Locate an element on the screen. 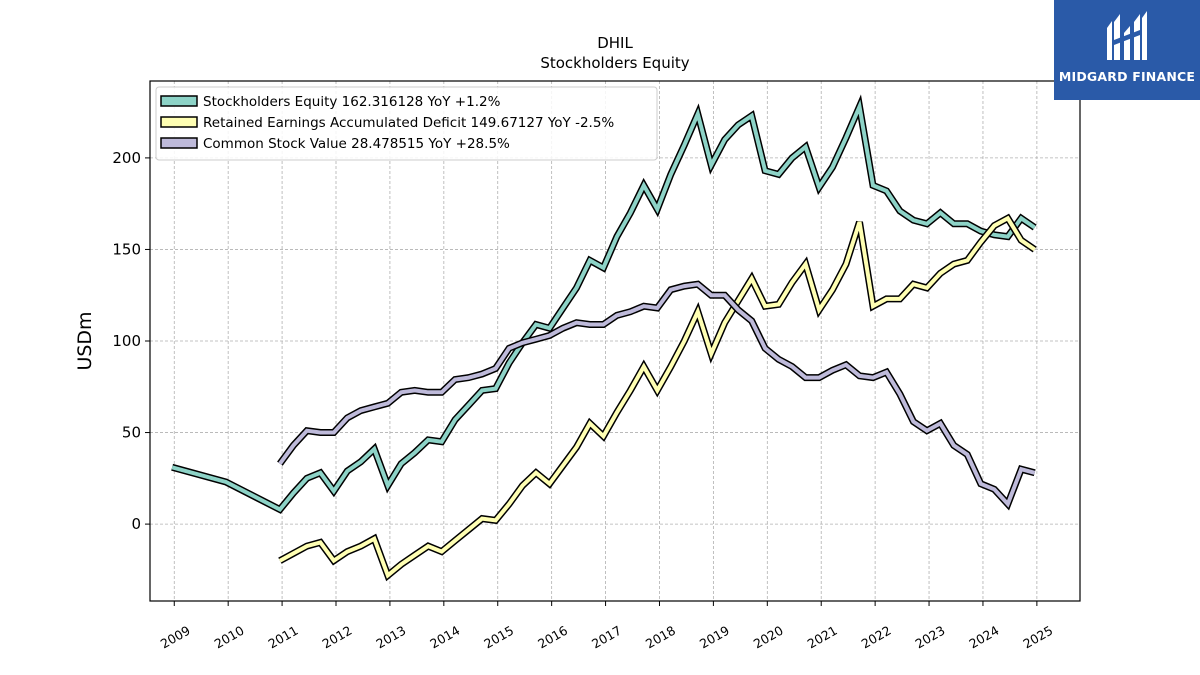 This screenshot has width=1200, height=675. y-tick-label: 200 is located at coordinates (126, 158).